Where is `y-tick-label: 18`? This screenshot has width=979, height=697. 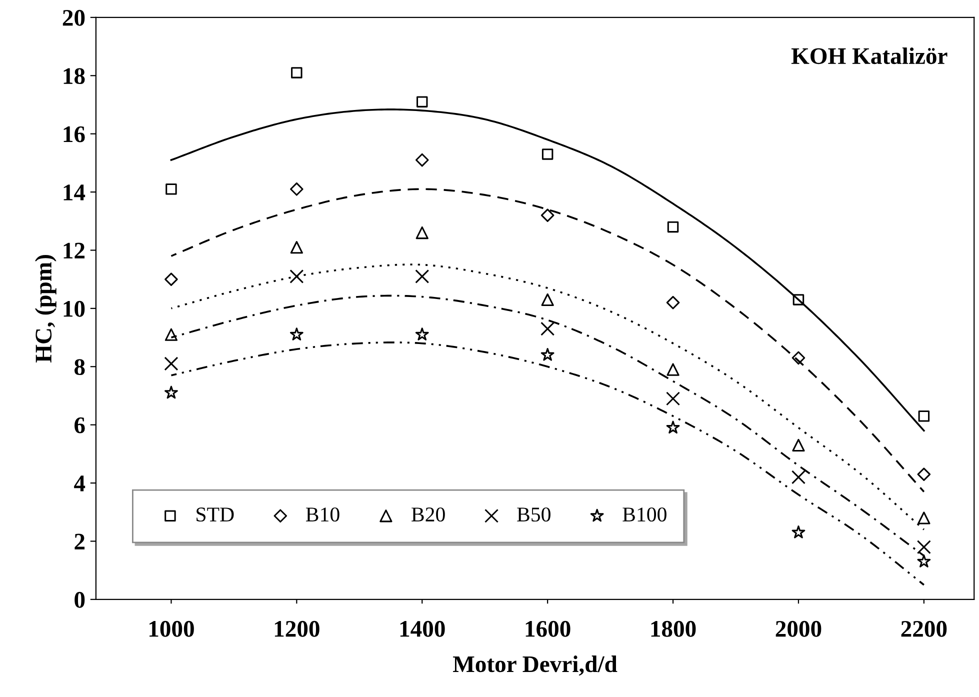
y-tick-label: 18 is located at coordinates (74, 76).